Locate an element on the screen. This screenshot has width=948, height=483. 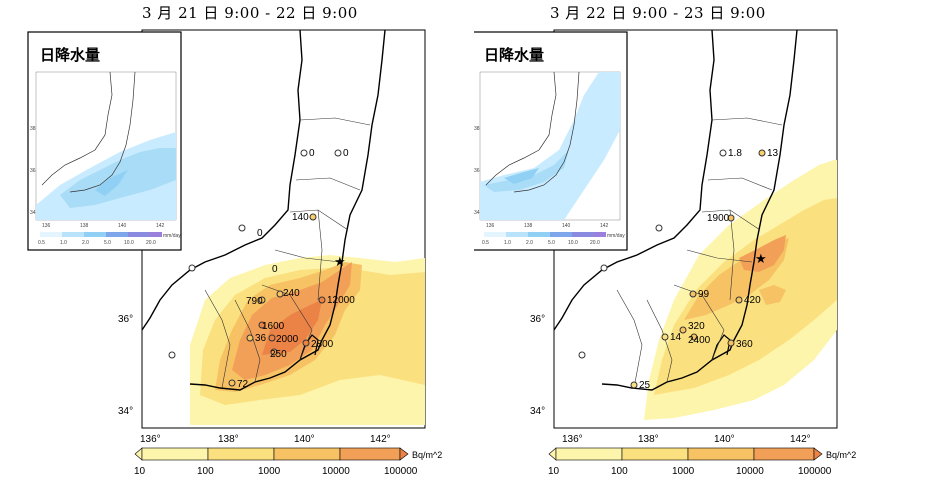
station-label: 1.8 is located at coordinates (735, 153).